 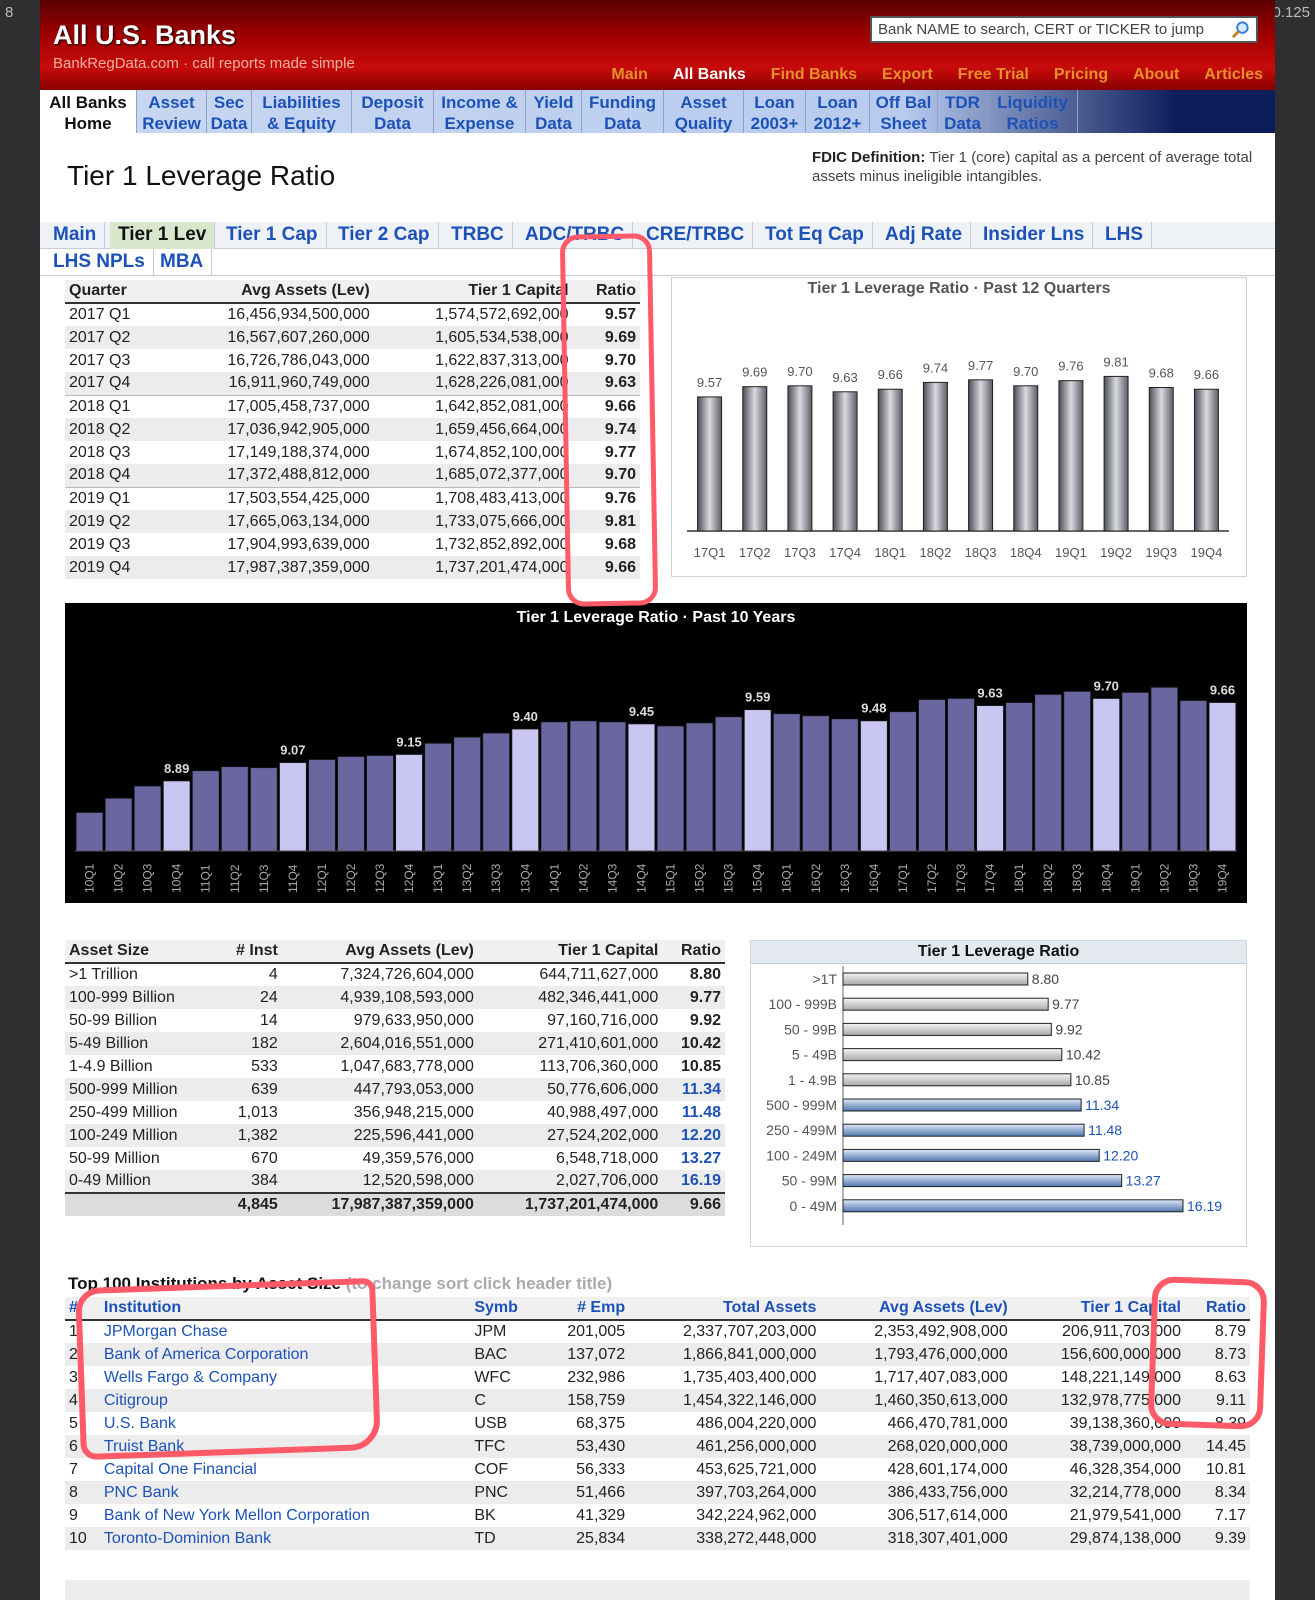 I want to click on table-cell: 1,628,226,081,000, so click(x=473, y=383).